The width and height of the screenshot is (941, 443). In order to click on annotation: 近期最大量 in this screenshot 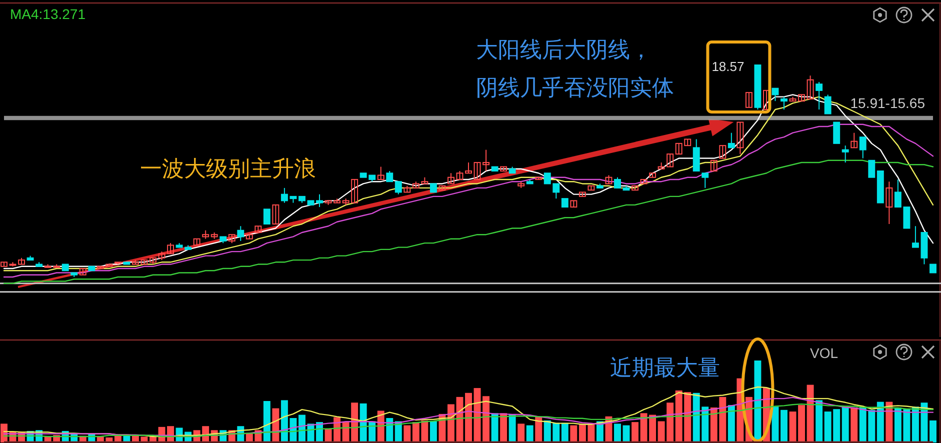, I will do `click(665, 367)`.